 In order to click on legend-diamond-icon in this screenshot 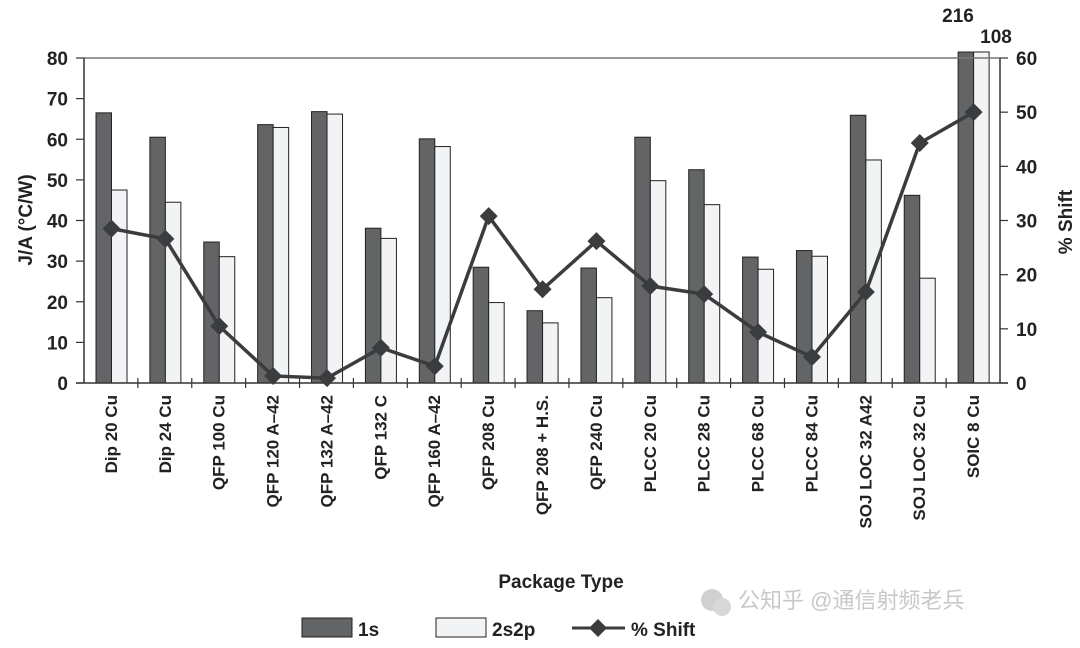, I will do `click(598, 628)`.